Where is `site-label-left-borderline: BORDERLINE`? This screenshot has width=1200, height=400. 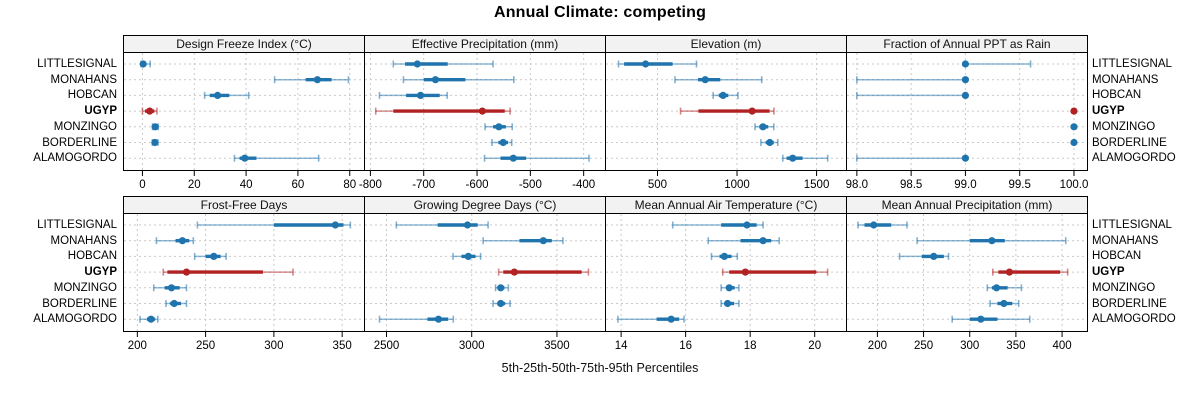
site-label-left-borderline: BORDERLINE is located at coordinates (79, 303).